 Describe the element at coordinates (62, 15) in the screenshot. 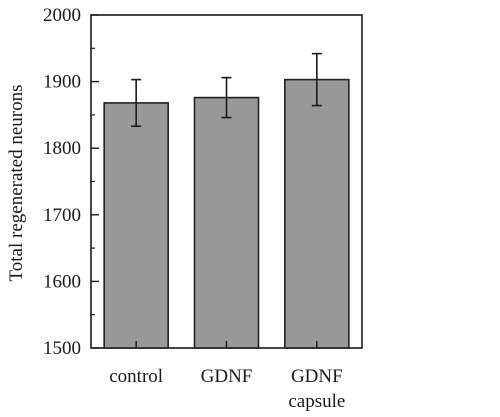

I see `y-tick-label: 2000` at that location.